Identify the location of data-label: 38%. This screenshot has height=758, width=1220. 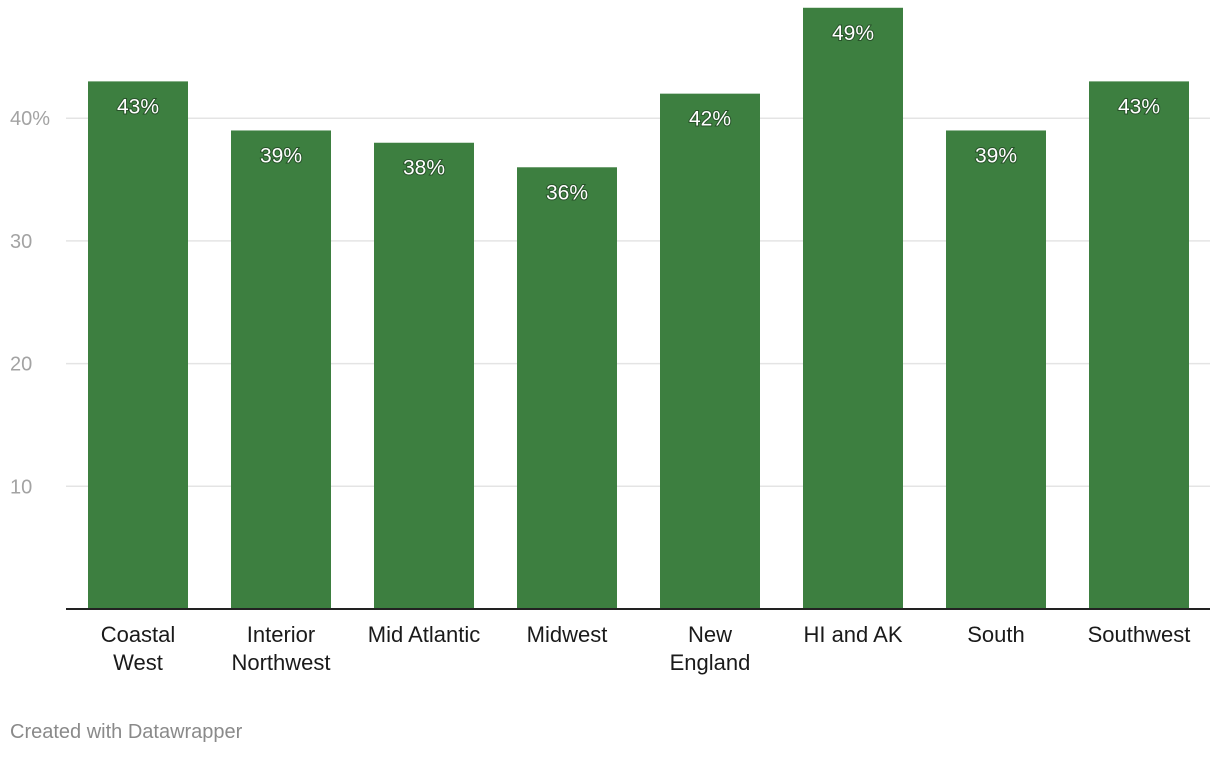
(424, 168).